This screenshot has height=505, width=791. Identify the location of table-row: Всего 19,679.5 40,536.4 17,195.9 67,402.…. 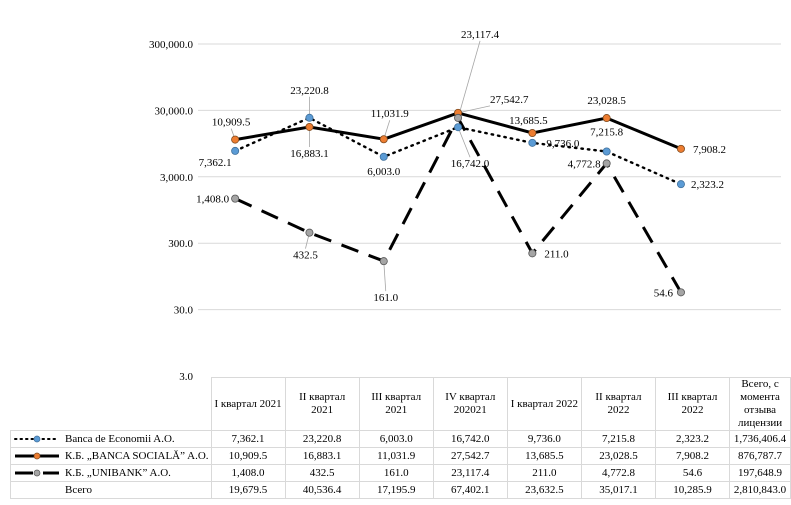
(400, 490).